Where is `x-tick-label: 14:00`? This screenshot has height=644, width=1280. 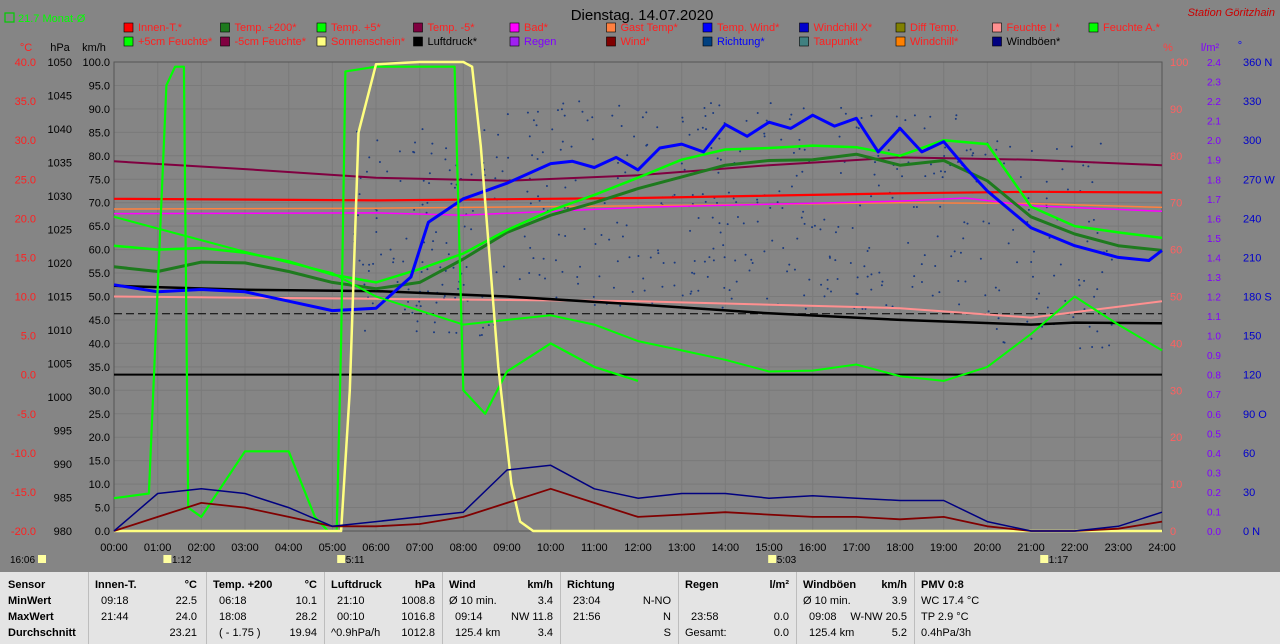
x-tick-label: 14:00 is located at coordinates (726, 548).